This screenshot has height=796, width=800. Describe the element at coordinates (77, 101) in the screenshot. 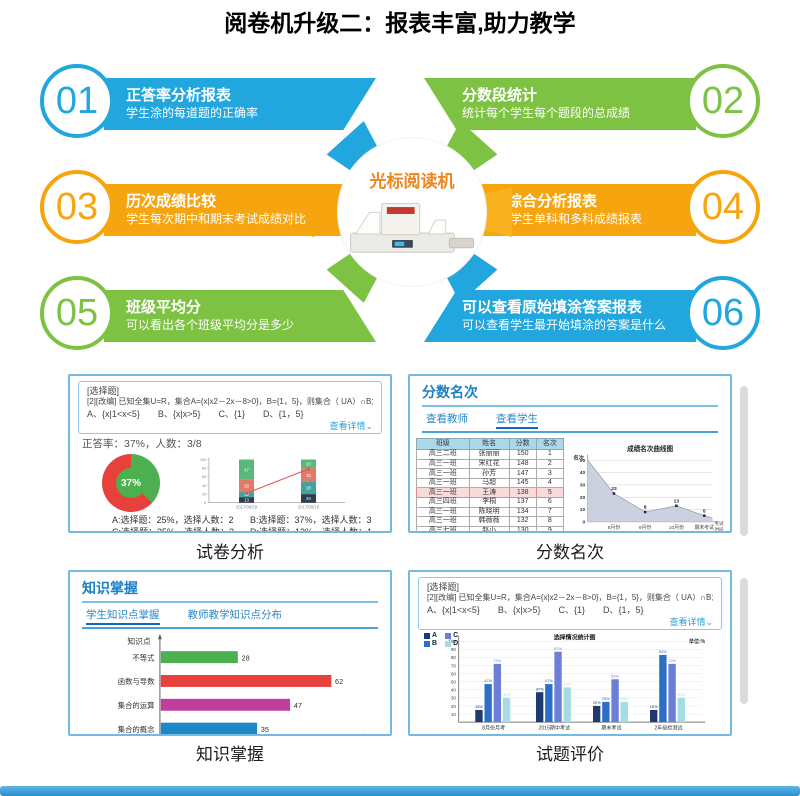

I see `feature-01-number: 01` at that location.